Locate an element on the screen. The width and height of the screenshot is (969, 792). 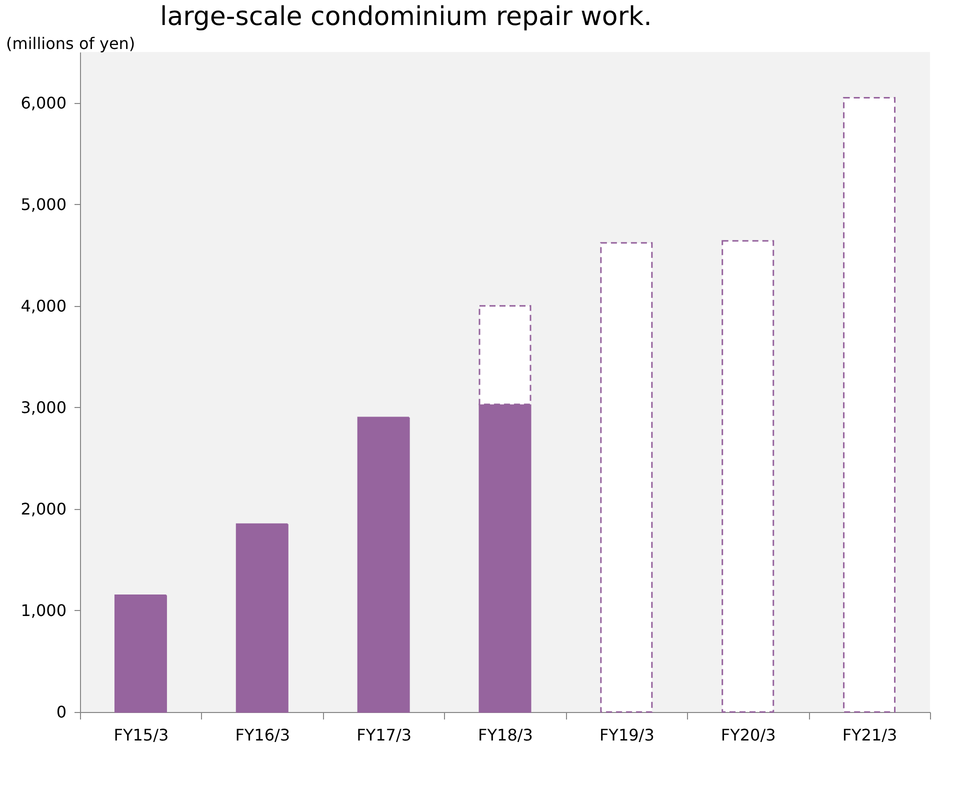
x-tick-label: FY21/3 is located at coordinates (870, 735).